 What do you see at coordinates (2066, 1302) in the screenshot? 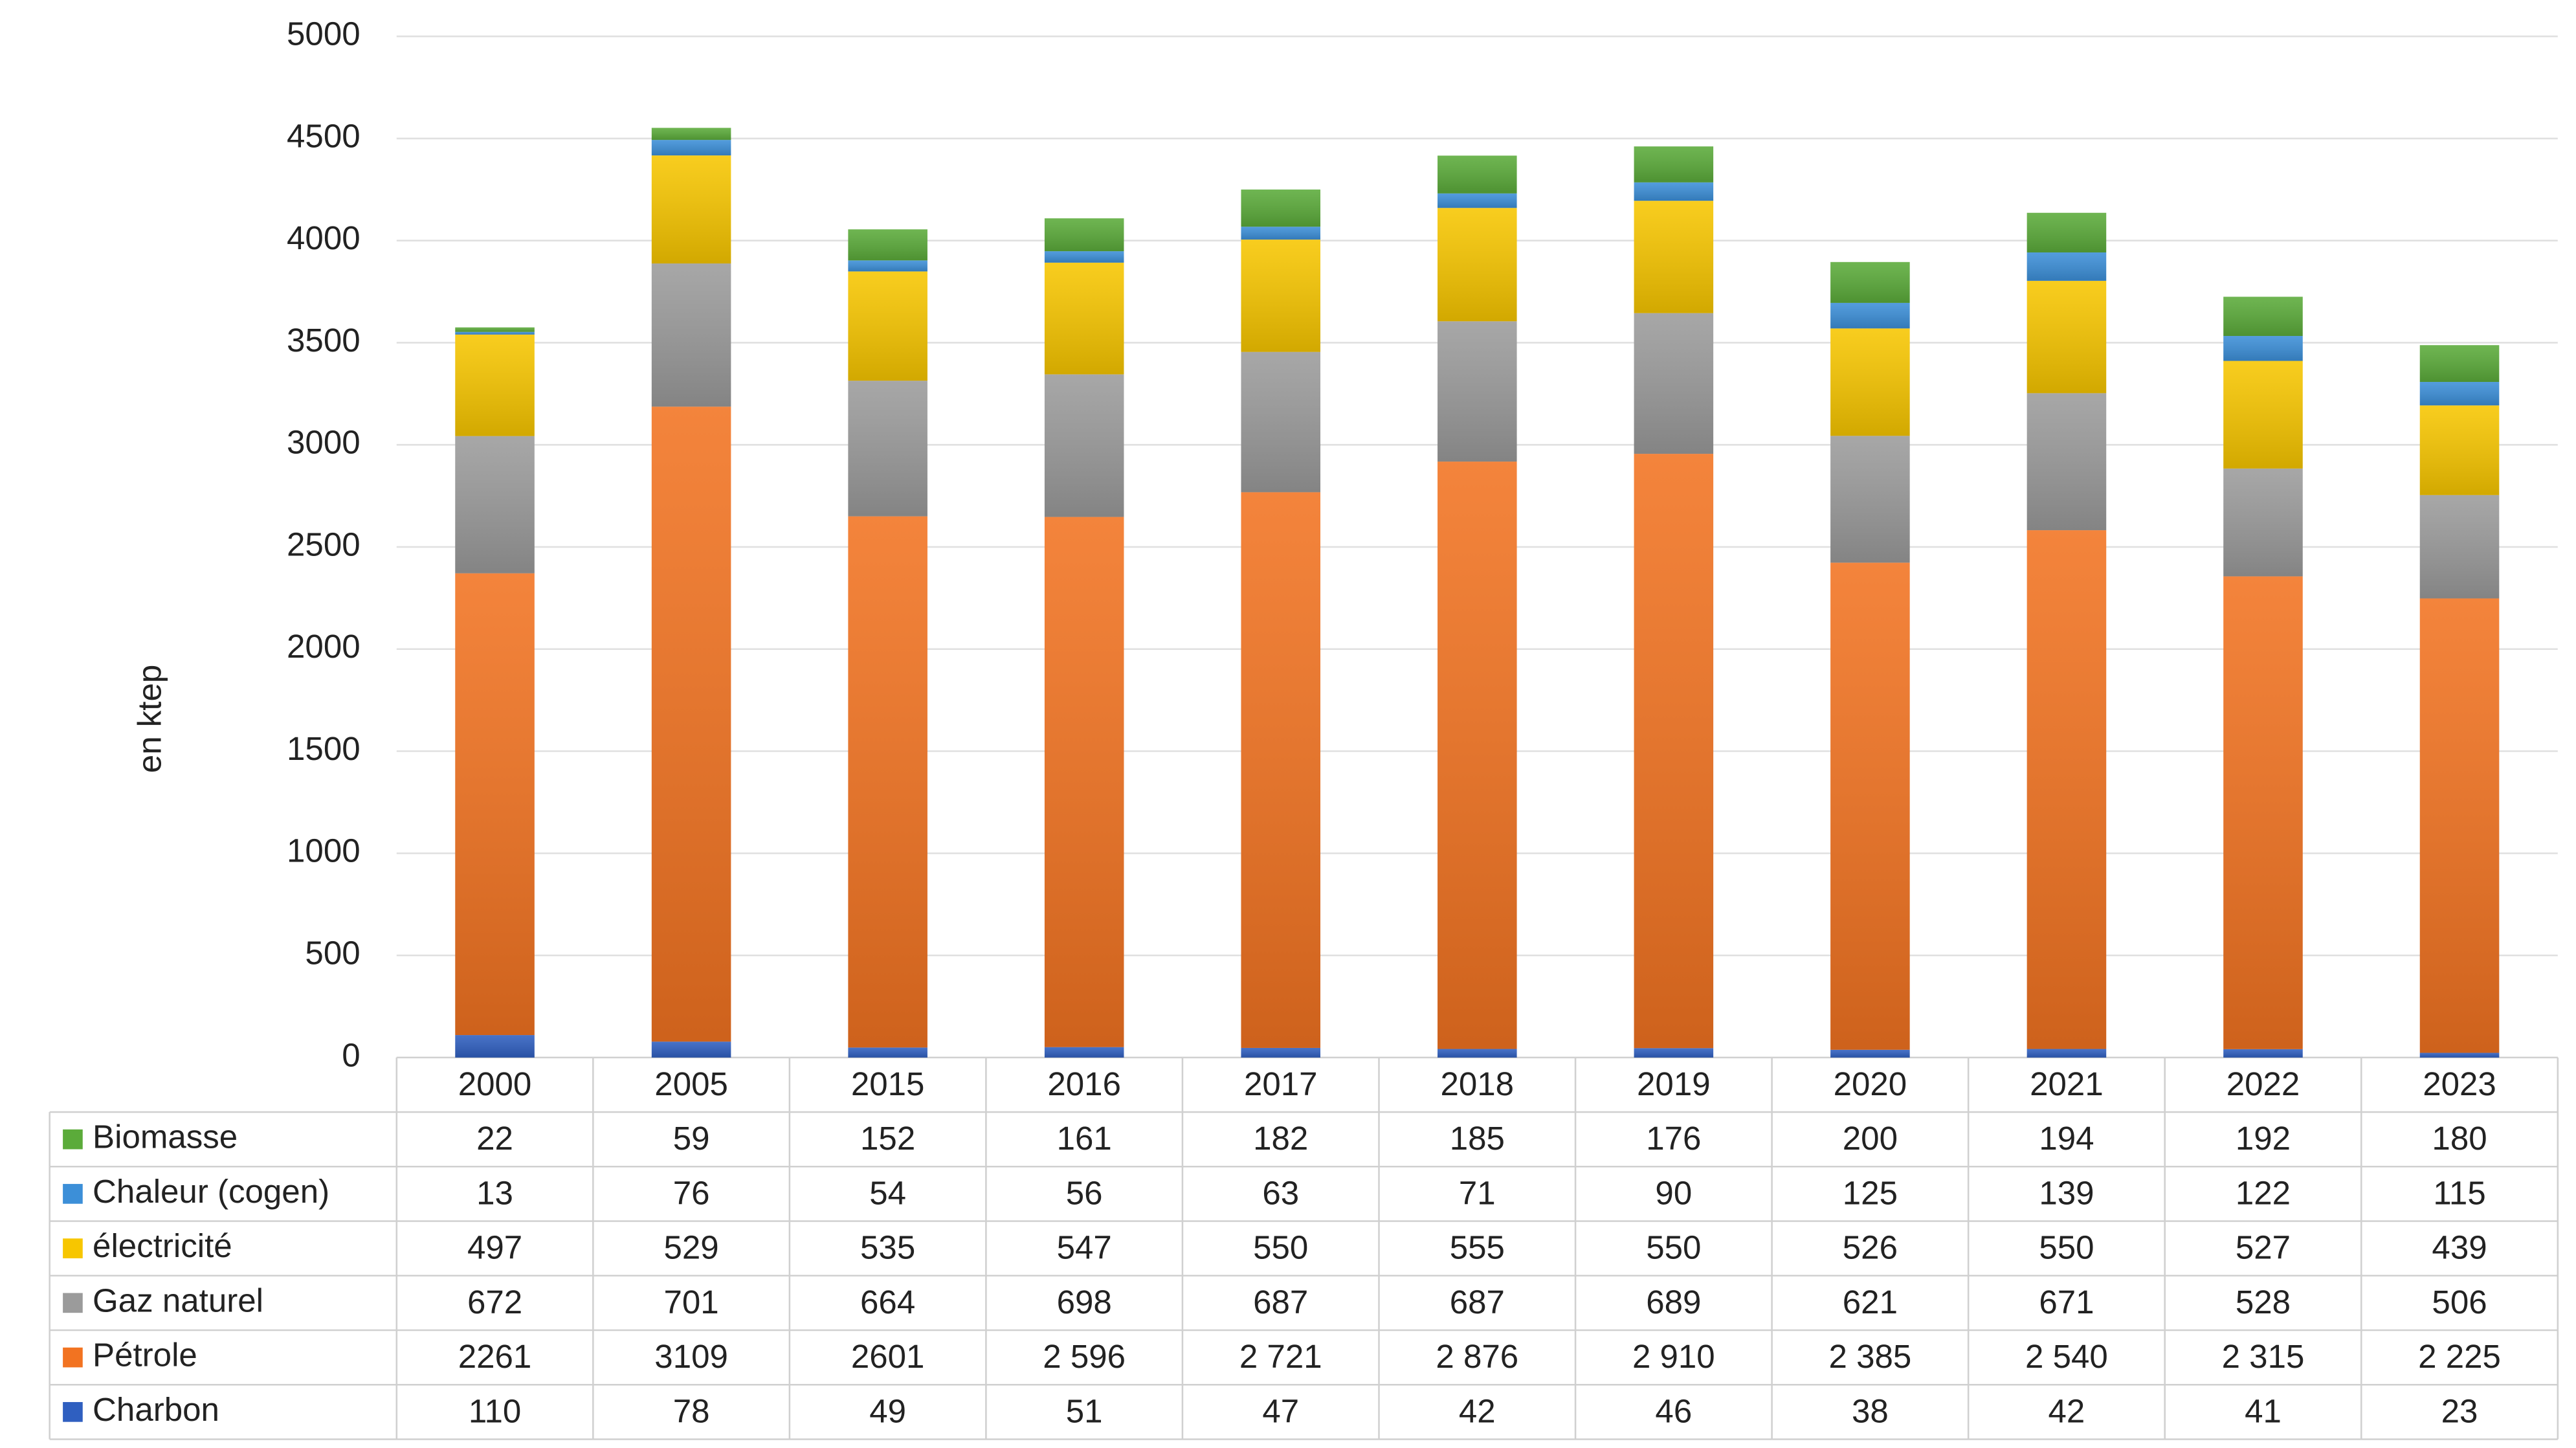
I see `table-cell: 671` at bounding box center [2066, 1302].